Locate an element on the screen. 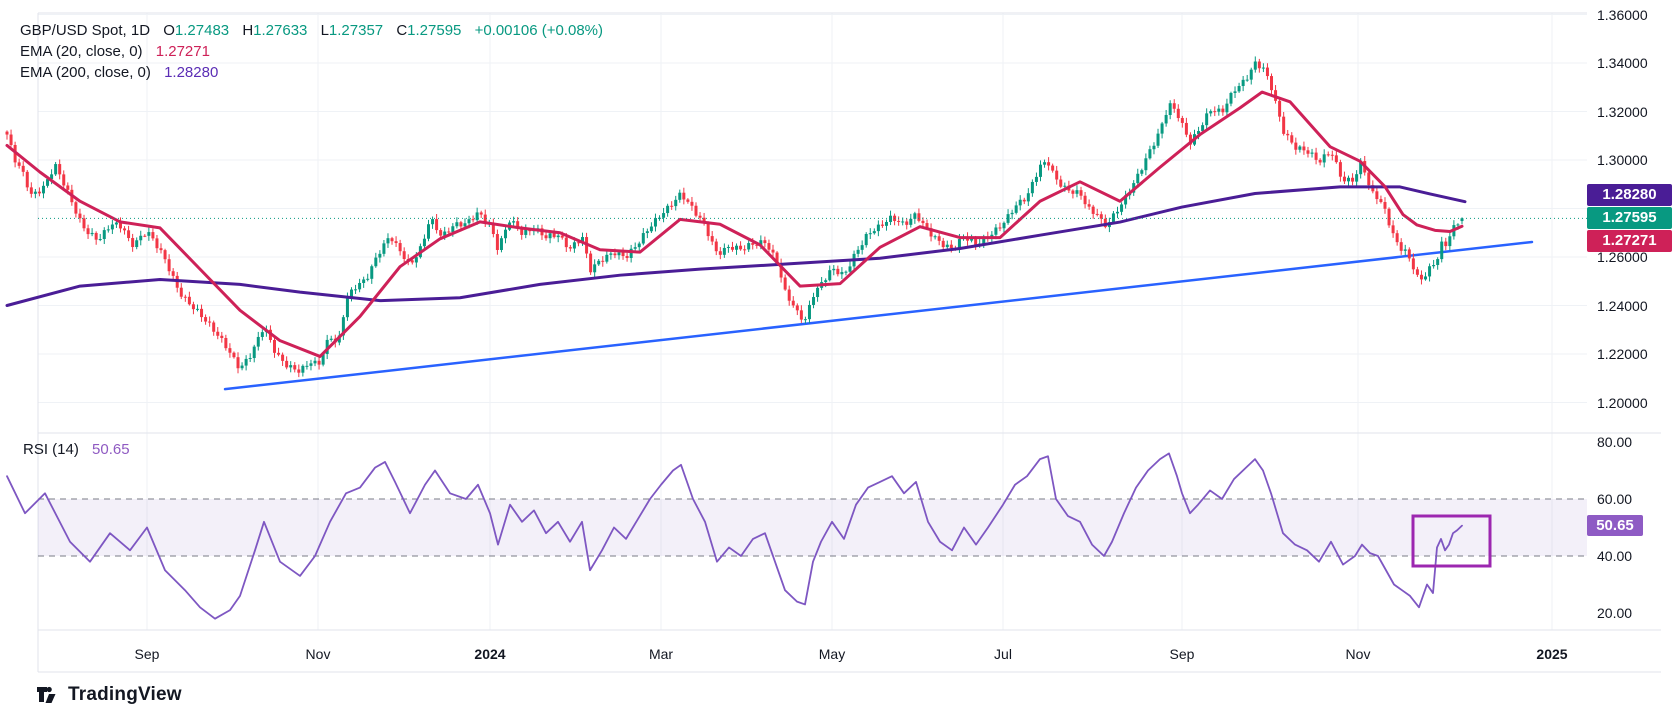  tradingview-logo: TradingView is located at coordinates (109, 695).